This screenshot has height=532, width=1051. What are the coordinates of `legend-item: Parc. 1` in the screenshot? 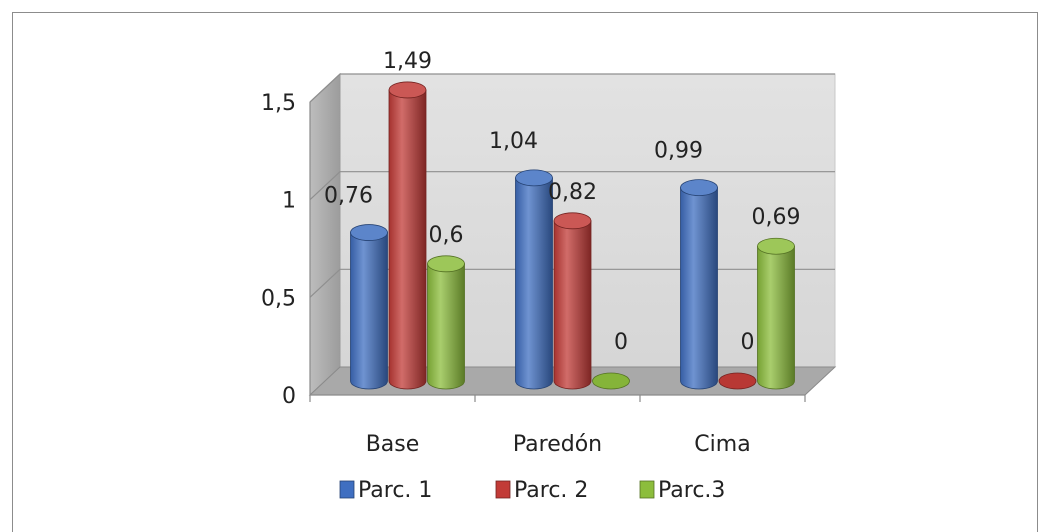 It's located at (385, 490).